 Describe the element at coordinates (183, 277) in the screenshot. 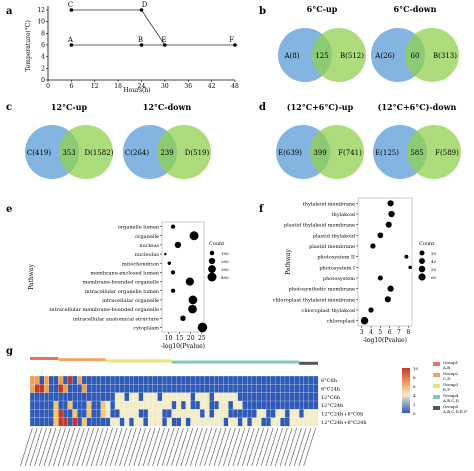

I see `panel-e-frame` at that location.